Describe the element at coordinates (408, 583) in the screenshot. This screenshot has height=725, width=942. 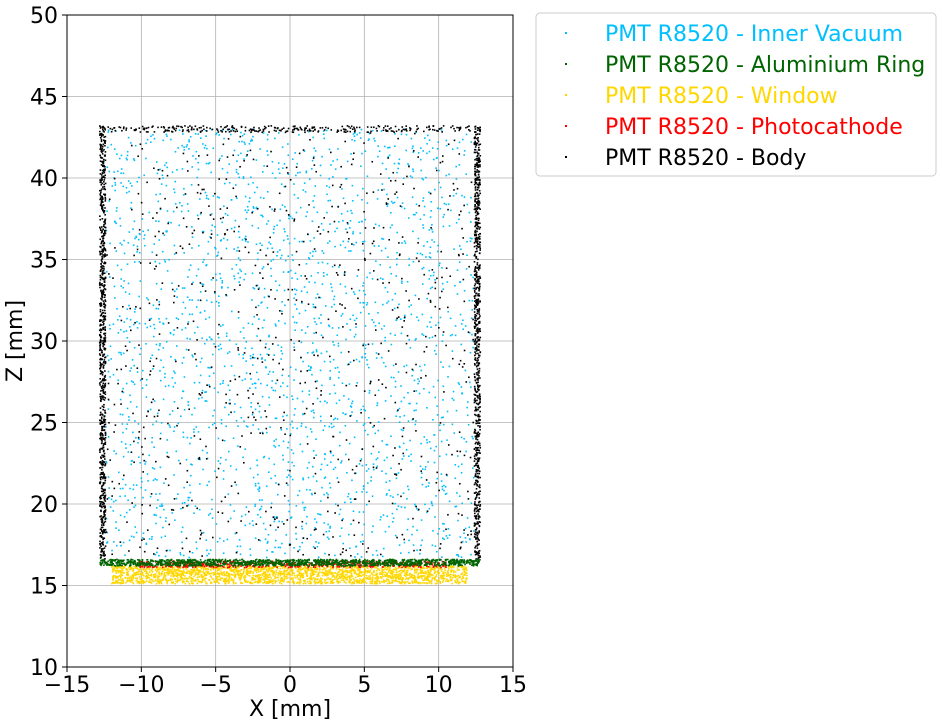
I see `point-window` at that location.